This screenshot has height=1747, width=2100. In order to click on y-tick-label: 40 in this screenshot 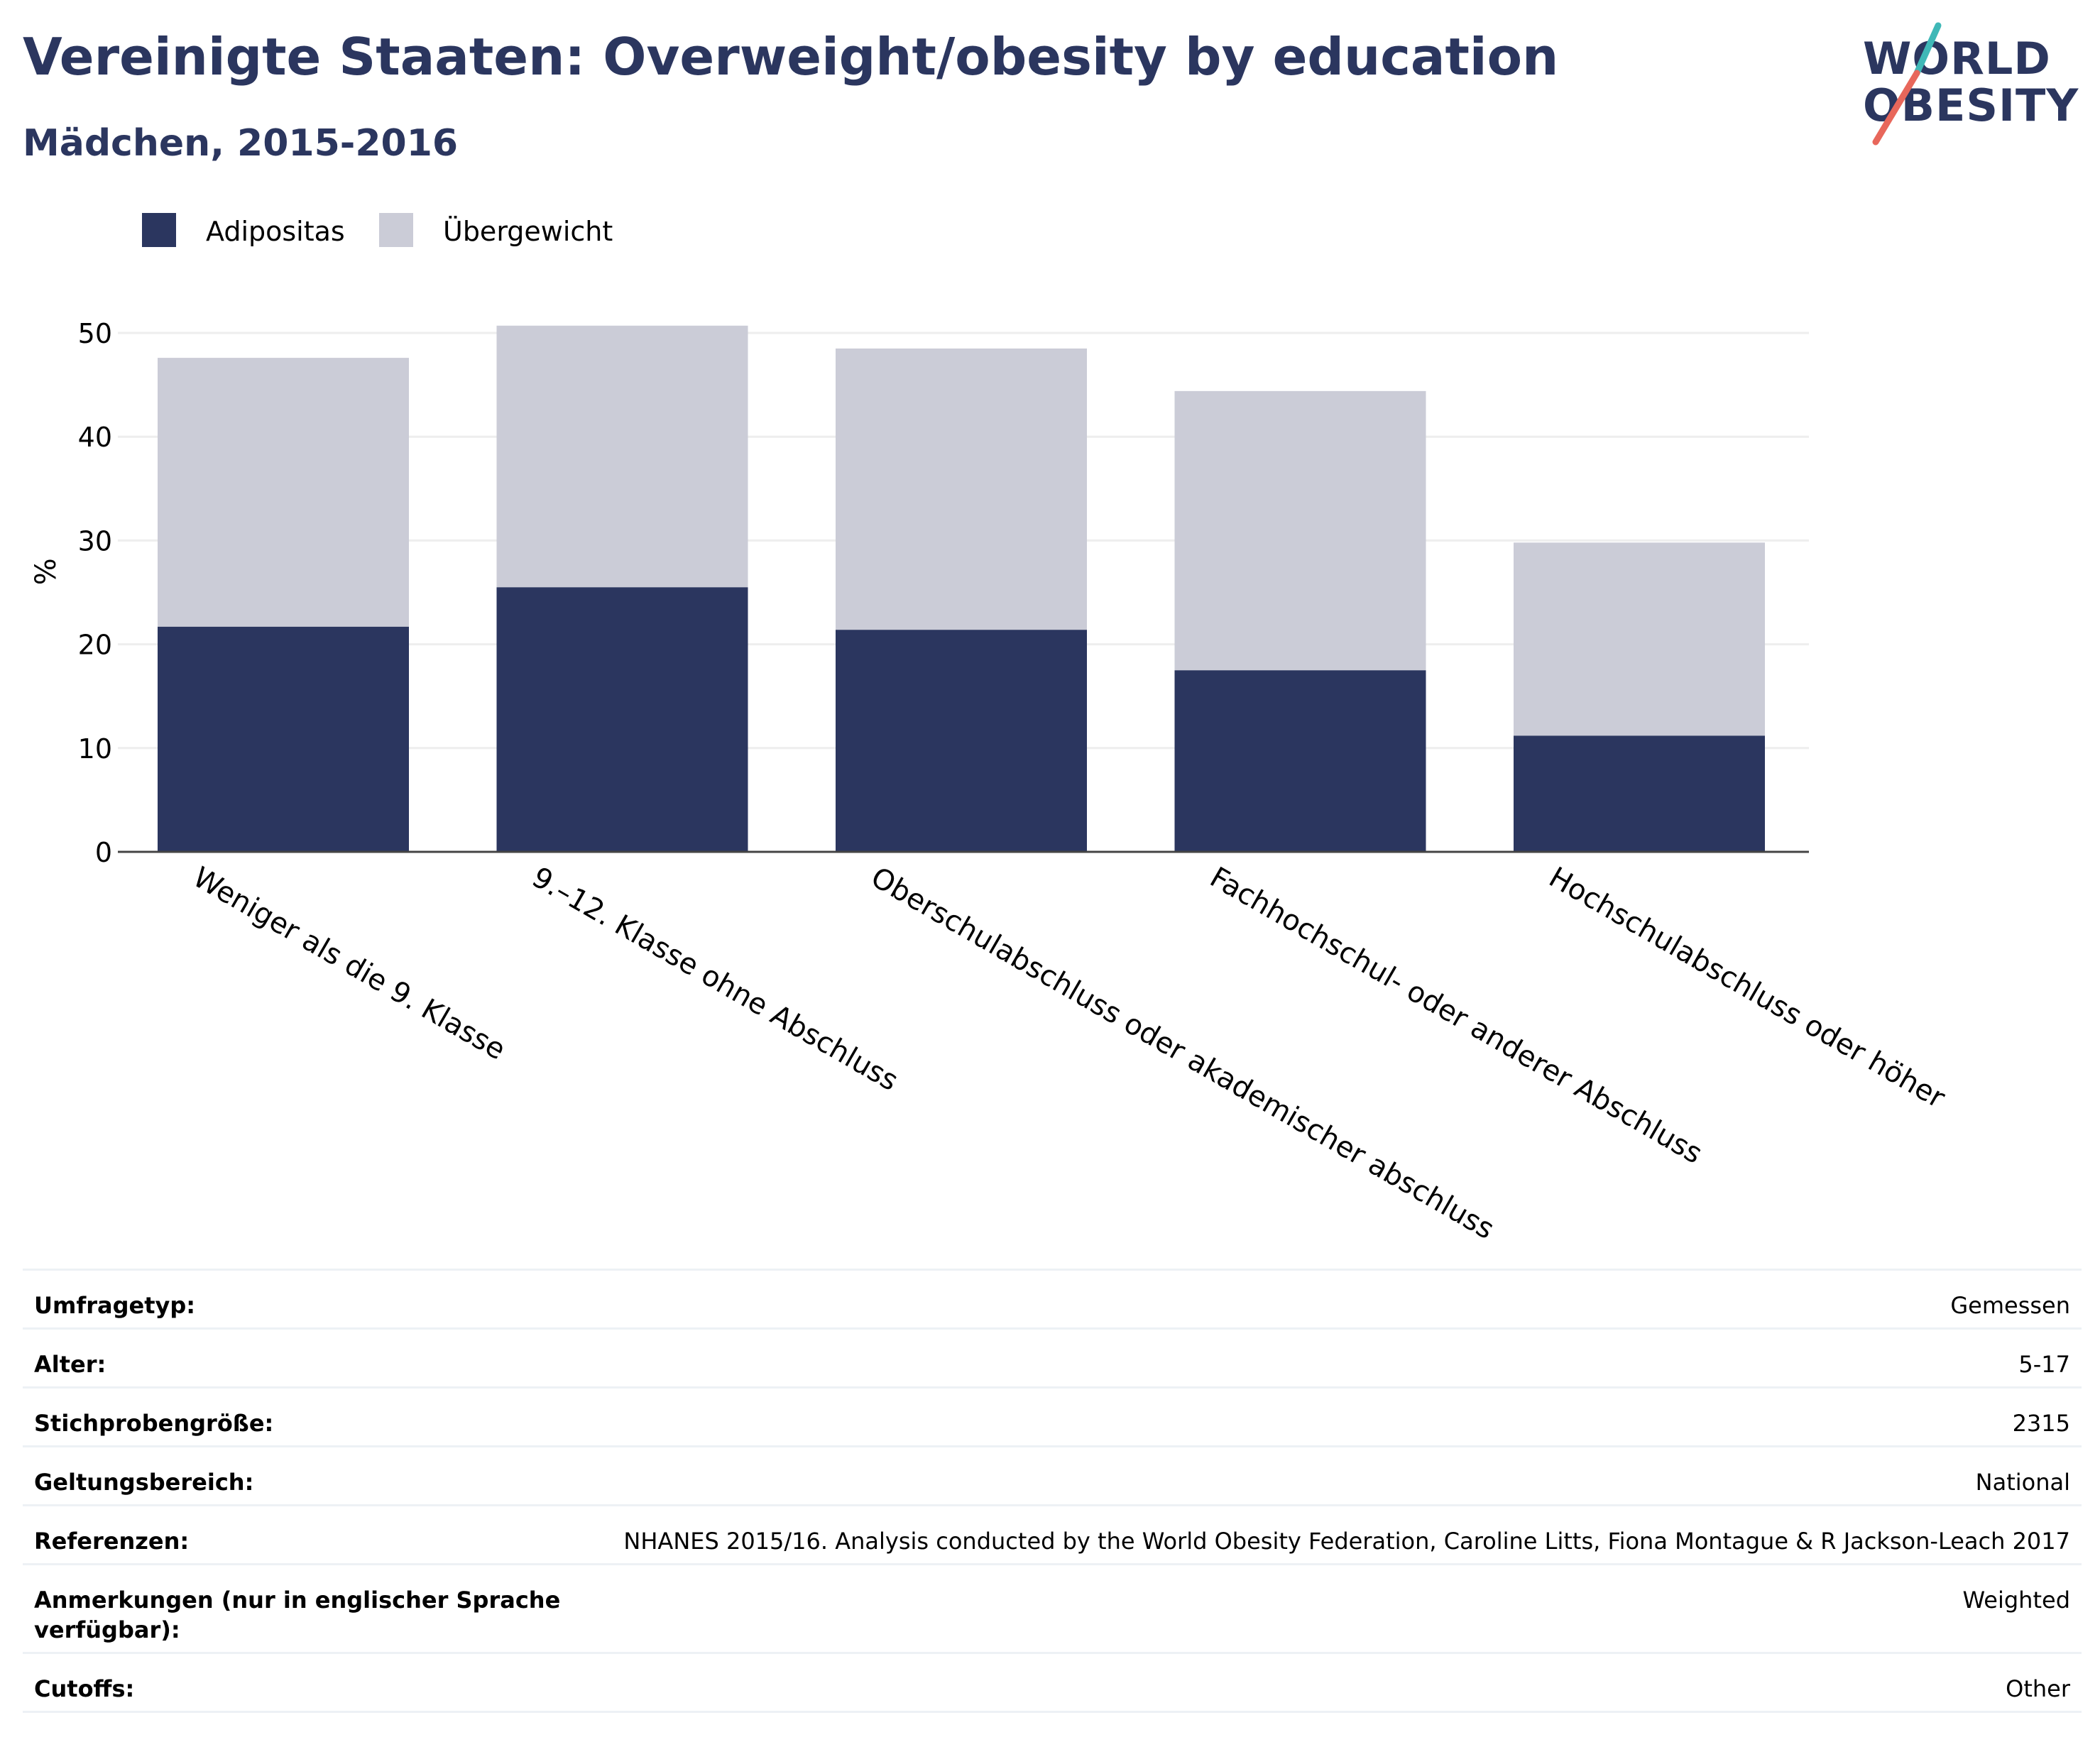, I will do `click(95, 437)`.